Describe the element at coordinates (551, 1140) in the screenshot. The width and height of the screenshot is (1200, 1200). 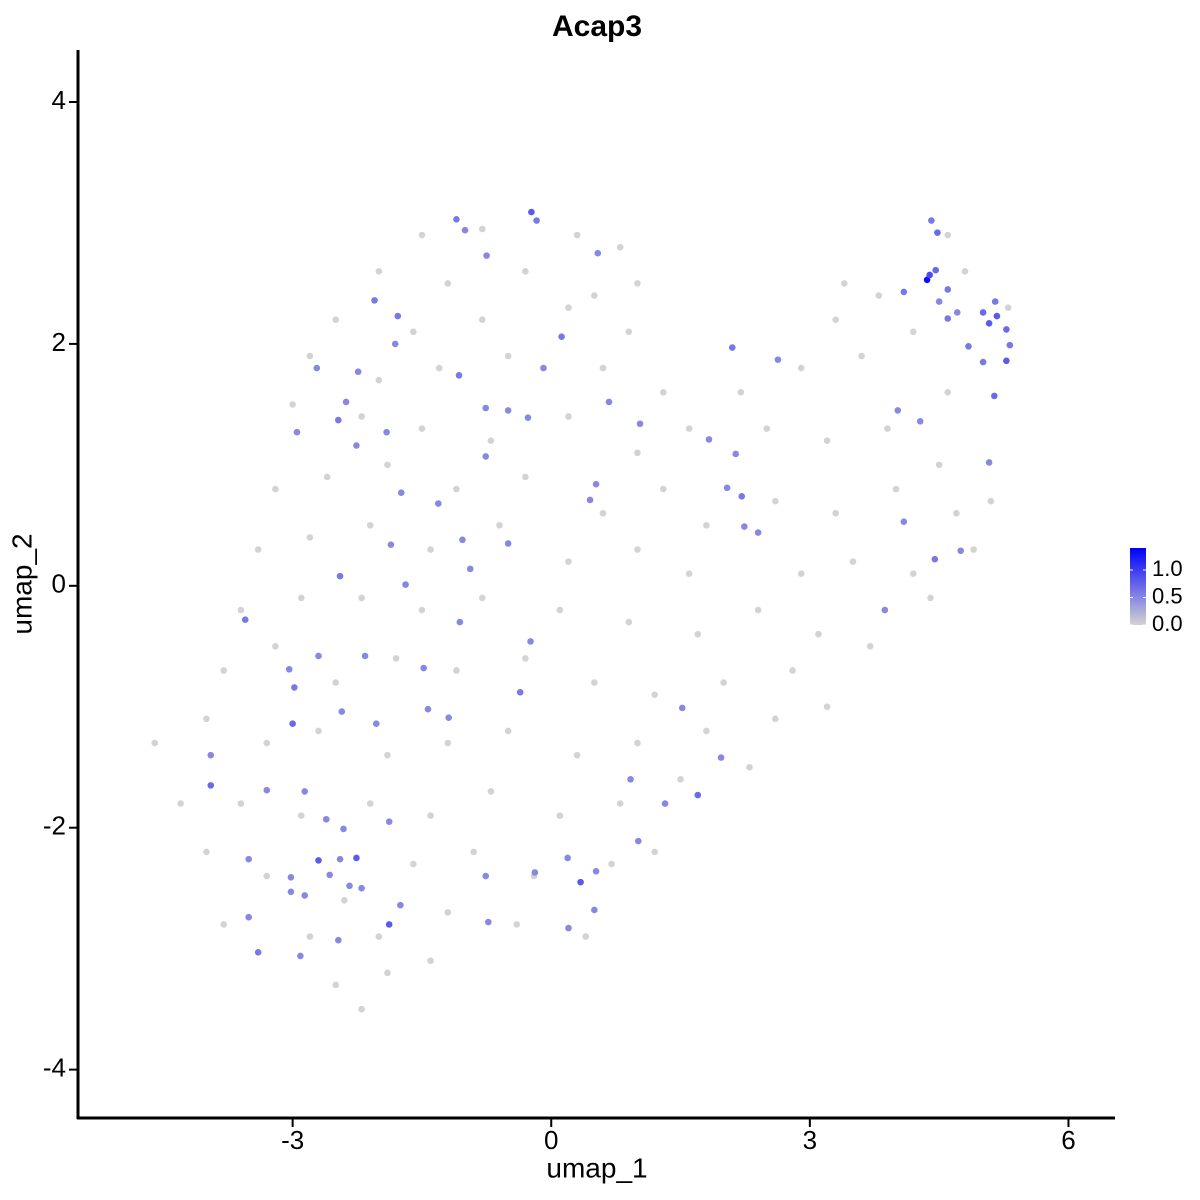
I see `x-tick-label: 0` at that location.